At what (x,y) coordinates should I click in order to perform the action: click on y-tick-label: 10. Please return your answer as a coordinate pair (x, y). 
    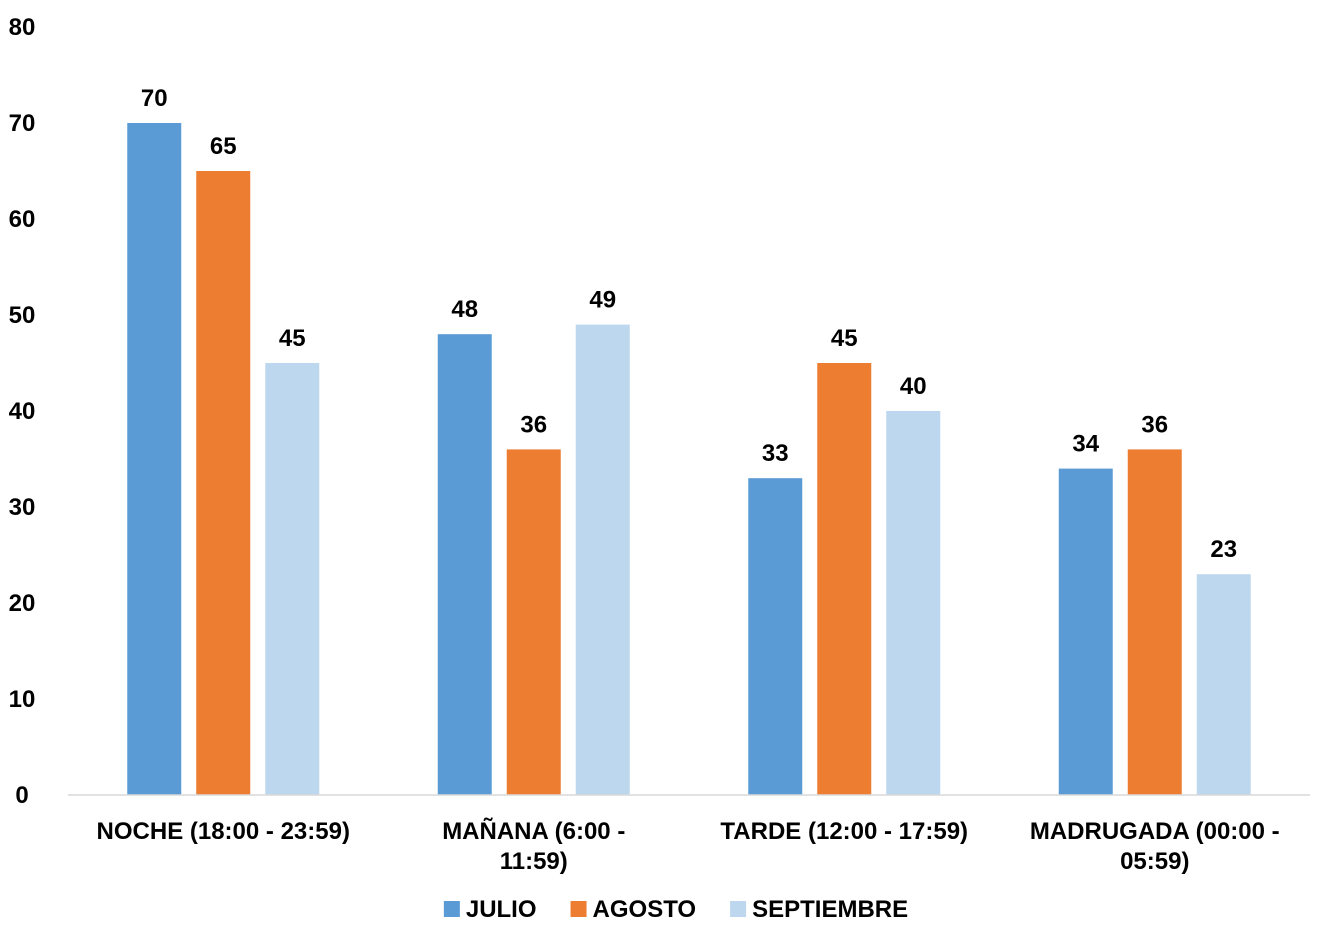
    Looking at the image, I should click on (22, 699).